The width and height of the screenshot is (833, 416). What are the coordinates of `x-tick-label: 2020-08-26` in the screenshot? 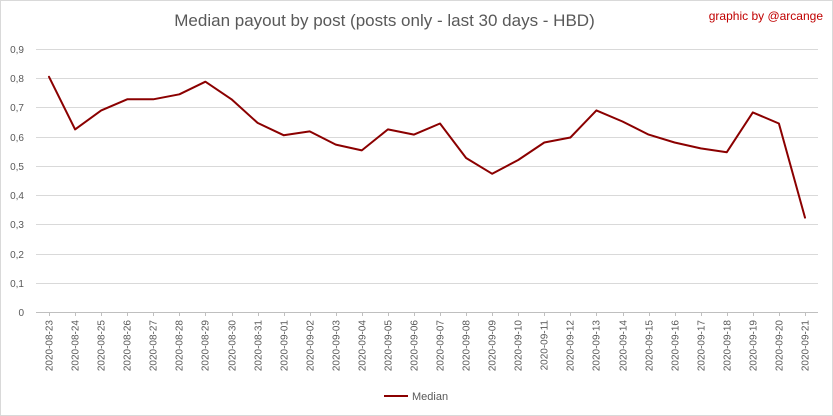 It's located at (128, 346).